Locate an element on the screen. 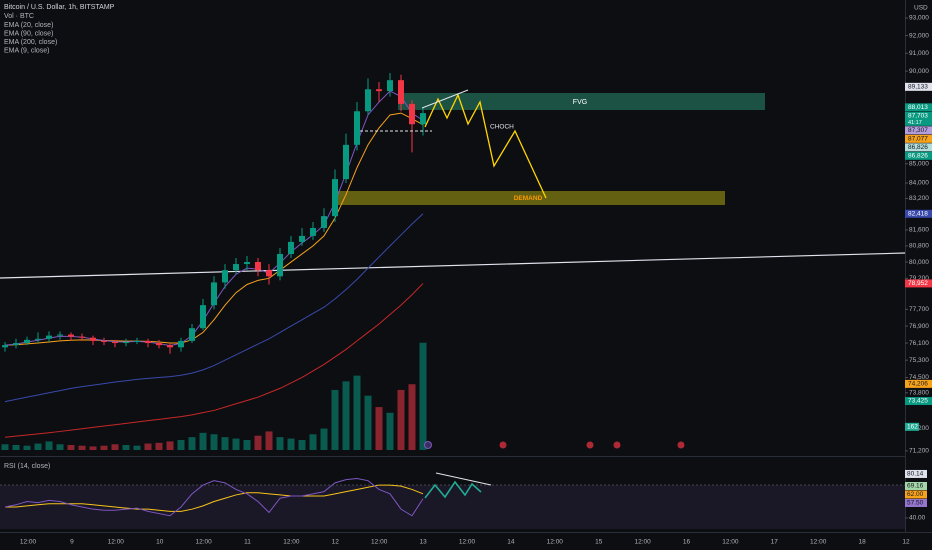 The width and height of the screenshot is (932, 550). x-tick-label: 17 is located at coordinates (775, 542).